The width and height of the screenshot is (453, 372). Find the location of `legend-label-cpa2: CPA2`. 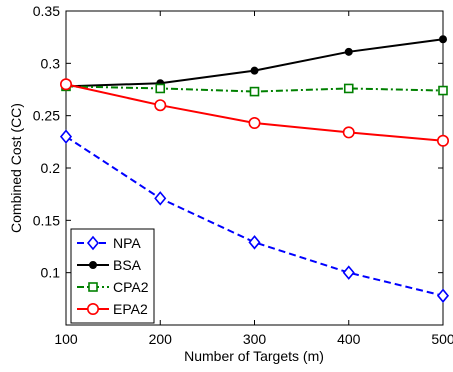

legend-label-cpa2: CPA2 is located at coordinates (131, 287).